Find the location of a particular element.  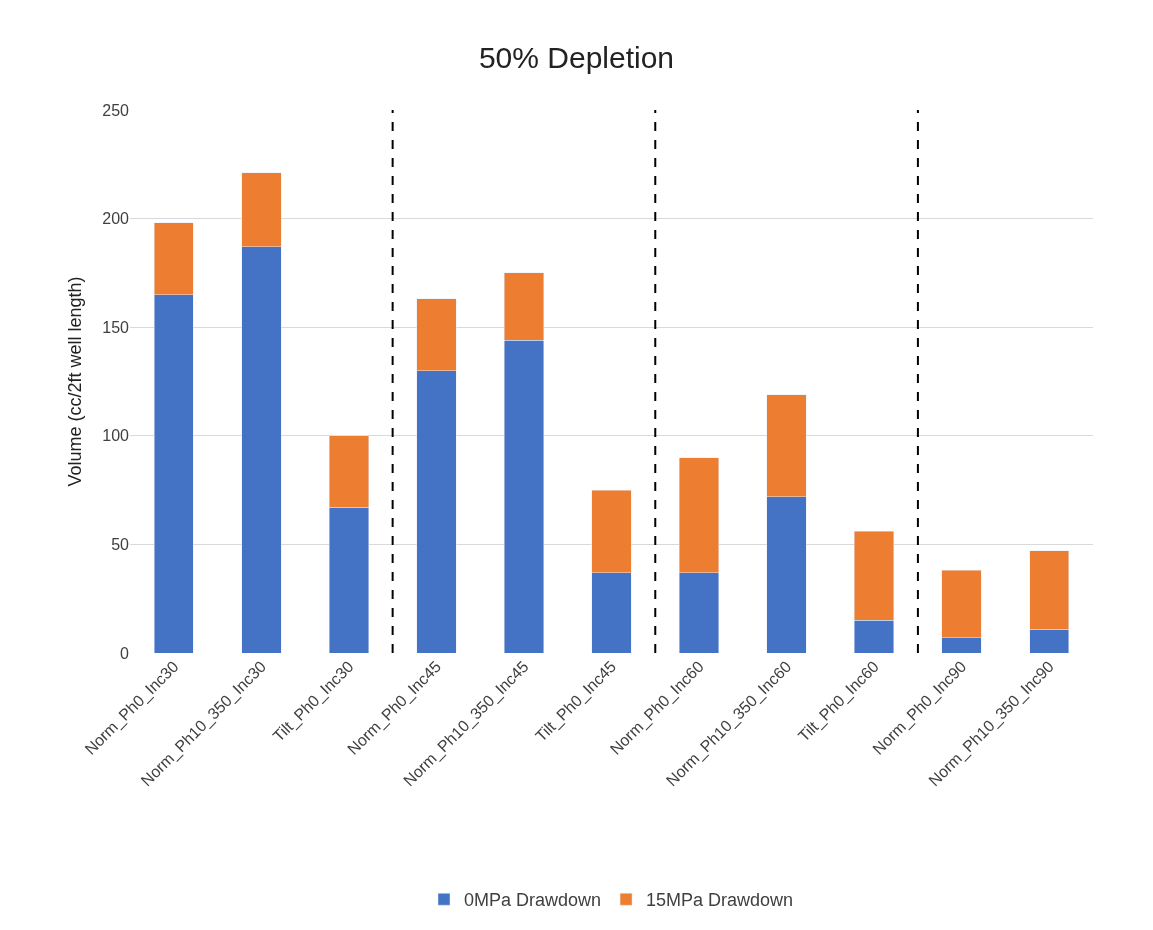

chart-title: 50% Depletion is located at coordinates (576, 57).